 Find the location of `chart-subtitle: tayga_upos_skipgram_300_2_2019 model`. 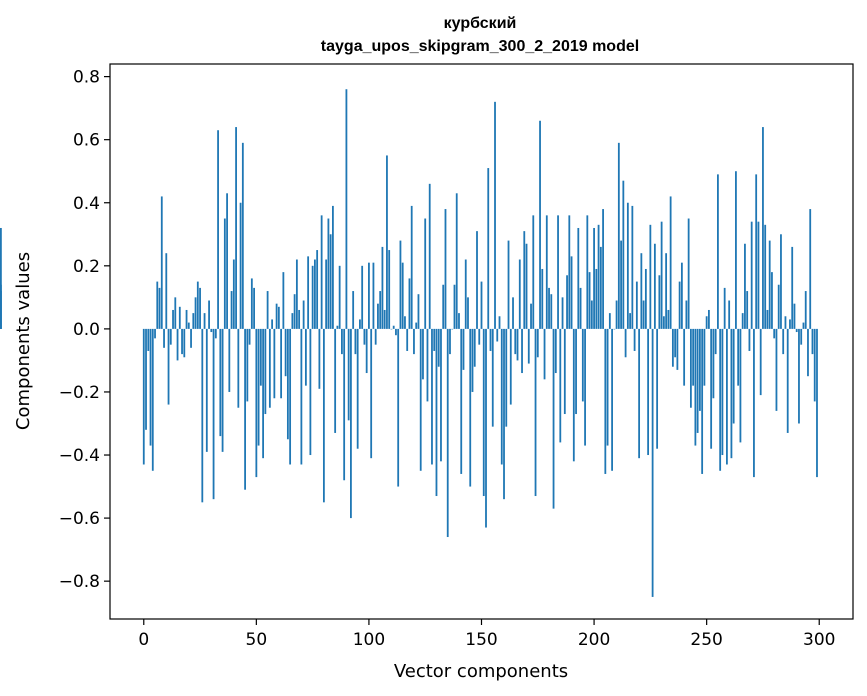

chart-subtitle: tayga_upos_skipgram_300_2_2019 model is located at coordinates (480, 46).